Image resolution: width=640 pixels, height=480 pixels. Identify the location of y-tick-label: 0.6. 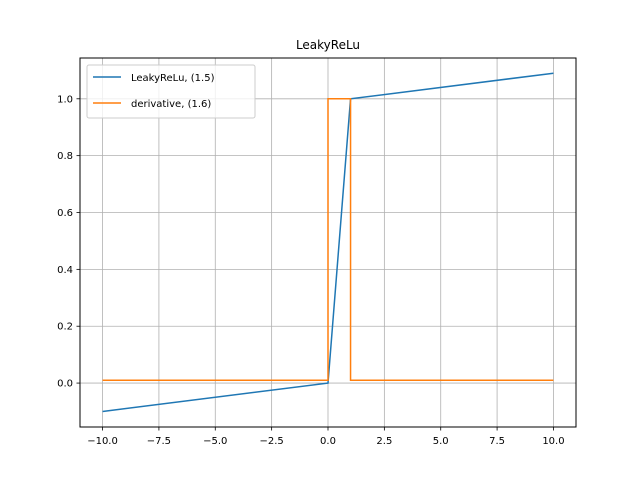
(65, 213).